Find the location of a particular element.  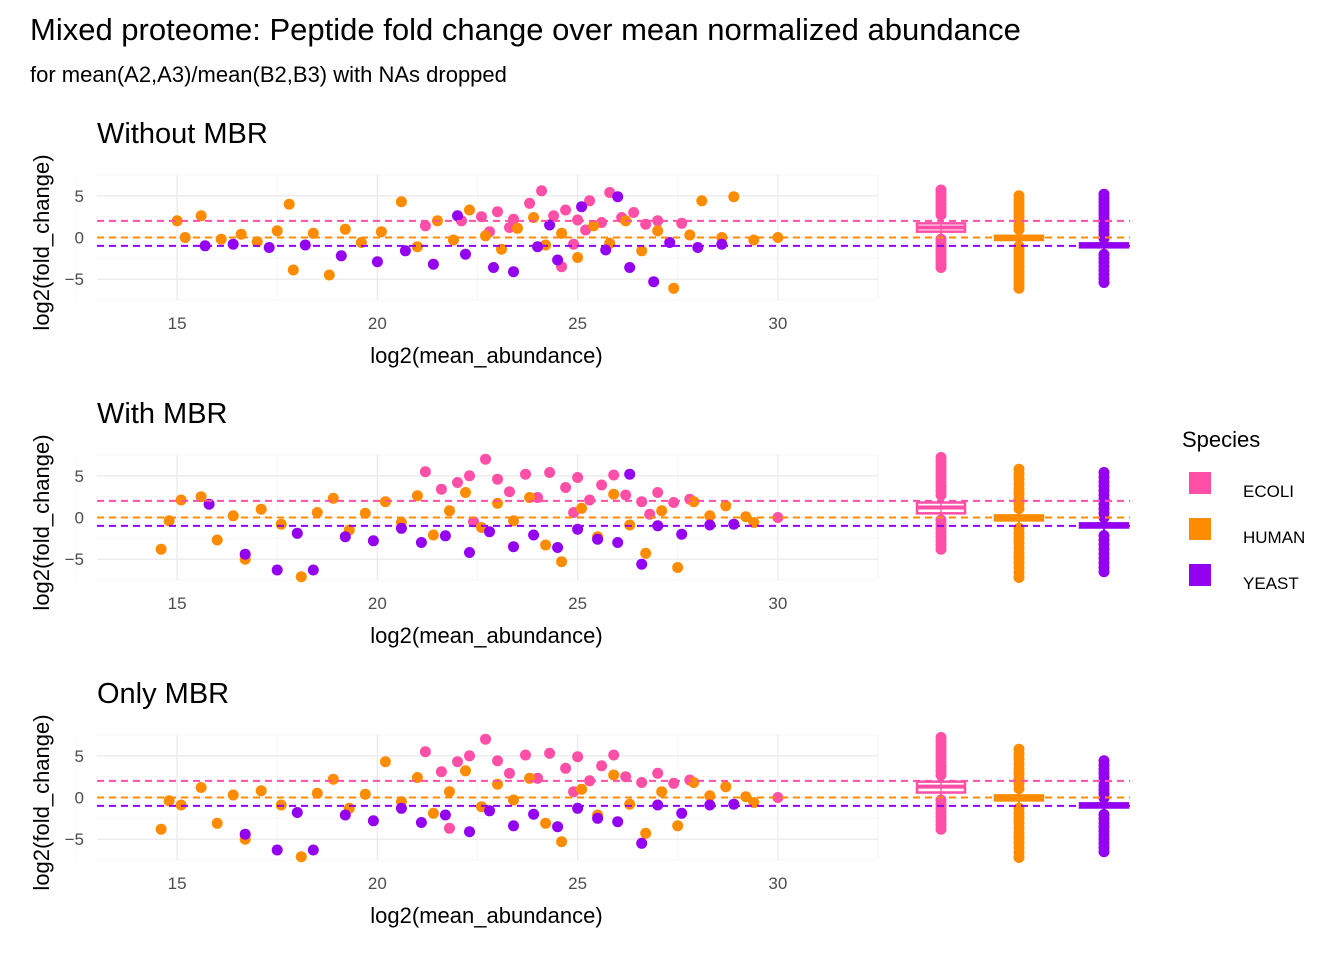

legend-title: Species is located at coordinates (1221, 439).